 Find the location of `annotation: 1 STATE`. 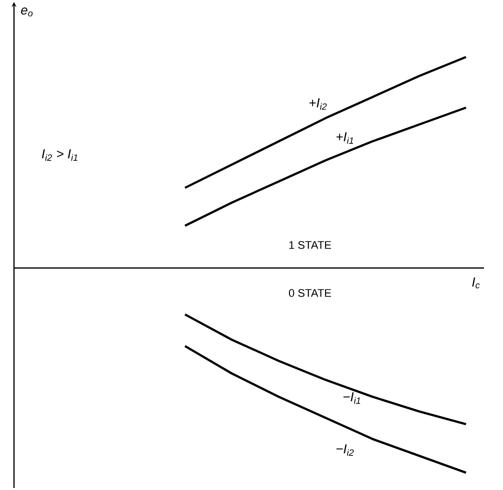

annotation: 1 STATE is located at coordinates (310, 245).